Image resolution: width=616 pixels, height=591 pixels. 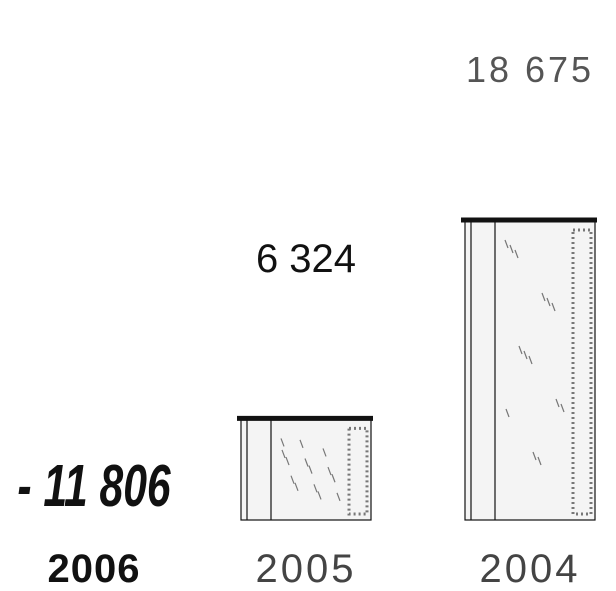 I want to click on bar-2005, so click(x=305, y=468).